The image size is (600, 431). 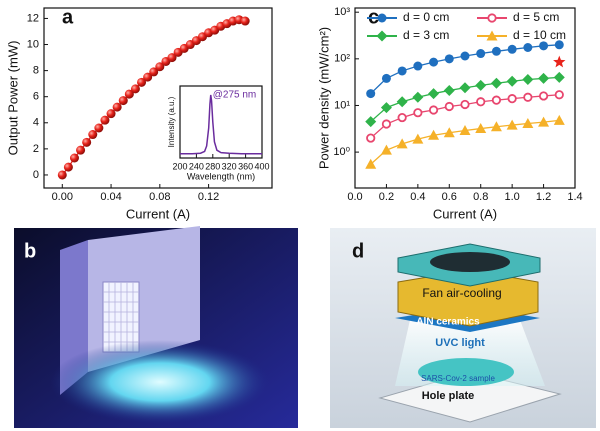 I want to click on x-tick-label: 400, so click(x=261, y=166).